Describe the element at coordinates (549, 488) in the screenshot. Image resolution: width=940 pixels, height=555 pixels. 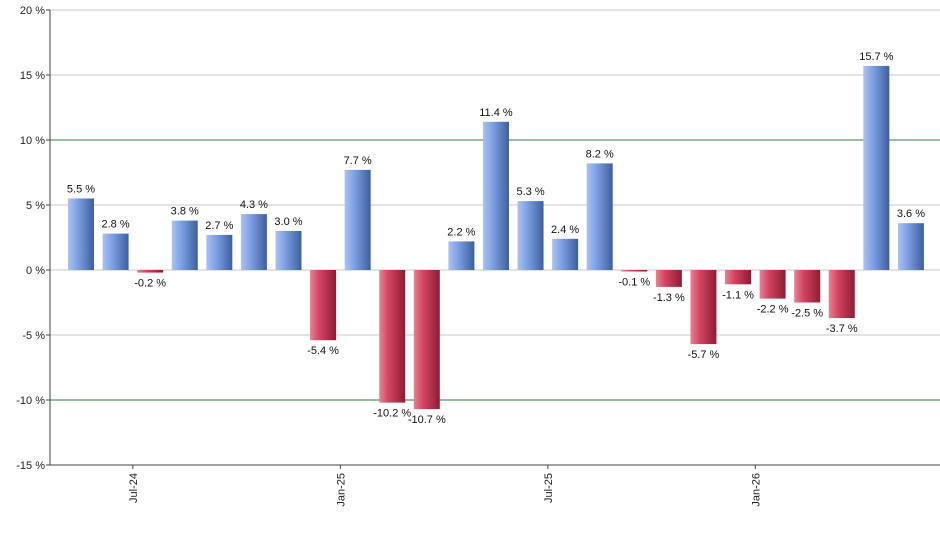
I see `x-tick-label: Jul-25` at that location.